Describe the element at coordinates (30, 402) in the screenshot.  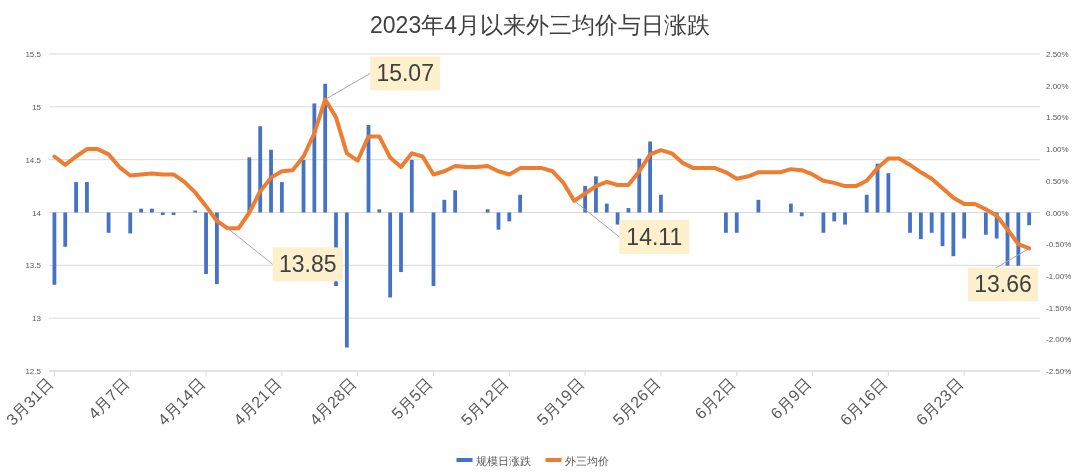
I see `x-tick-label: 3月31日` at that location.